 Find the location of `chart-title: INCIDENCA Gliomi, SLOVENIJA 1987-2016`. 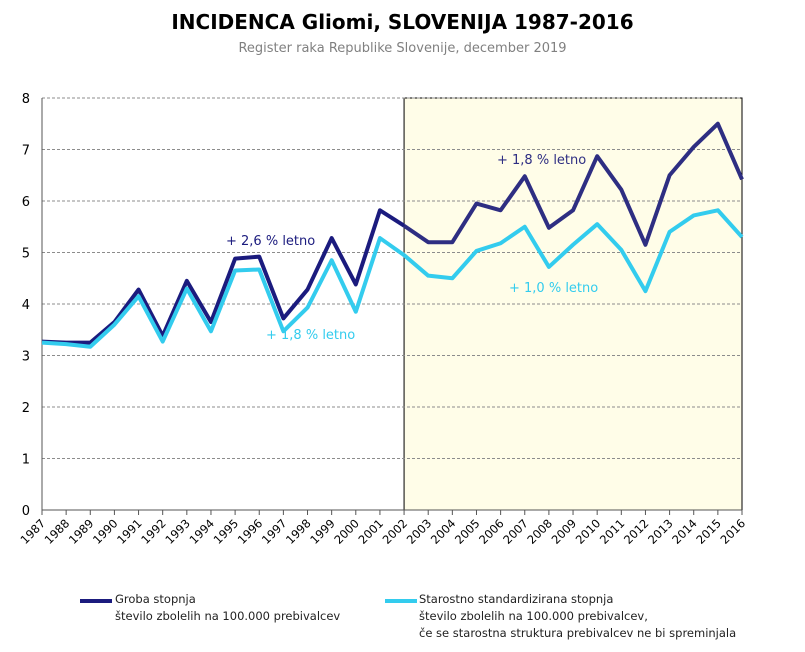

chart-title: INCIDENCA Gliomi, SLOVENIJA 1987-2016 is located at coordinates (402, 22).